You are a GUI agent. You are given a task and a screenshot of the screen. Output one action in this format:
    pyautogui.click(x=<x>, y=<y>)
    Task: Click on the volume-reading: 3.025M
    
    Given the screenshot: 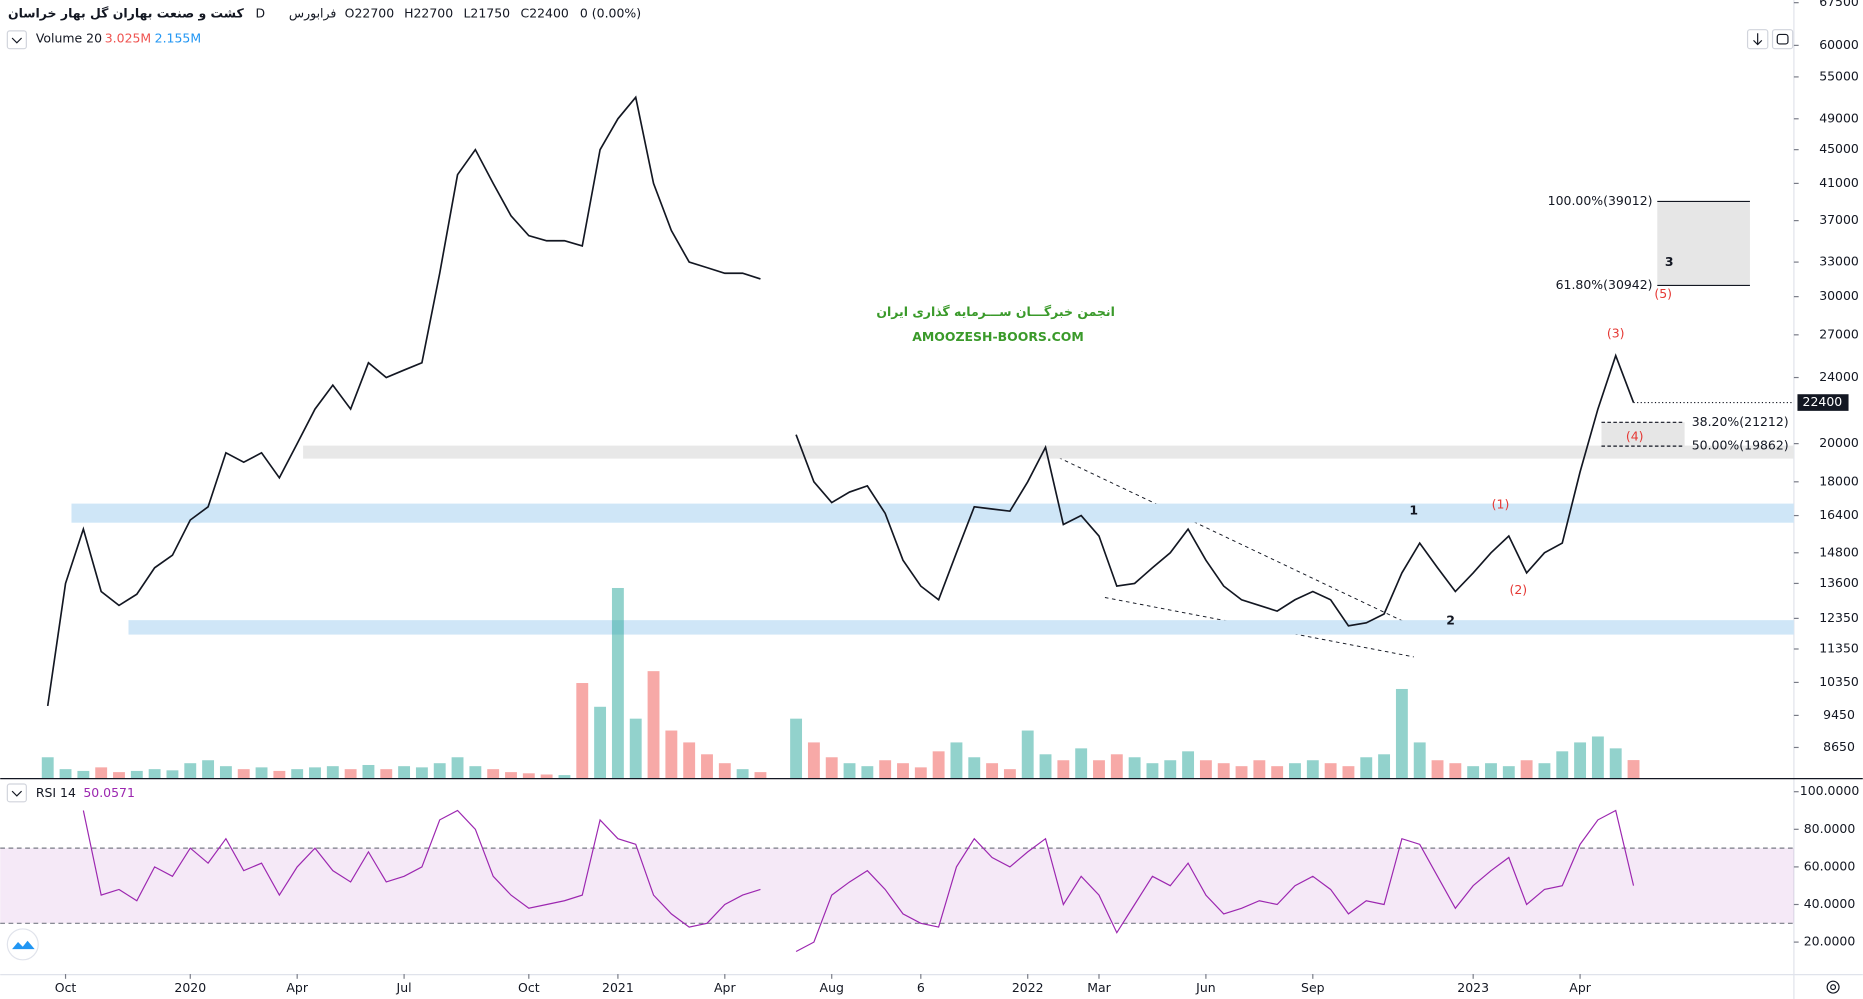 What is the action you would take?
    pyautogui.click(x=128, y=38)
    